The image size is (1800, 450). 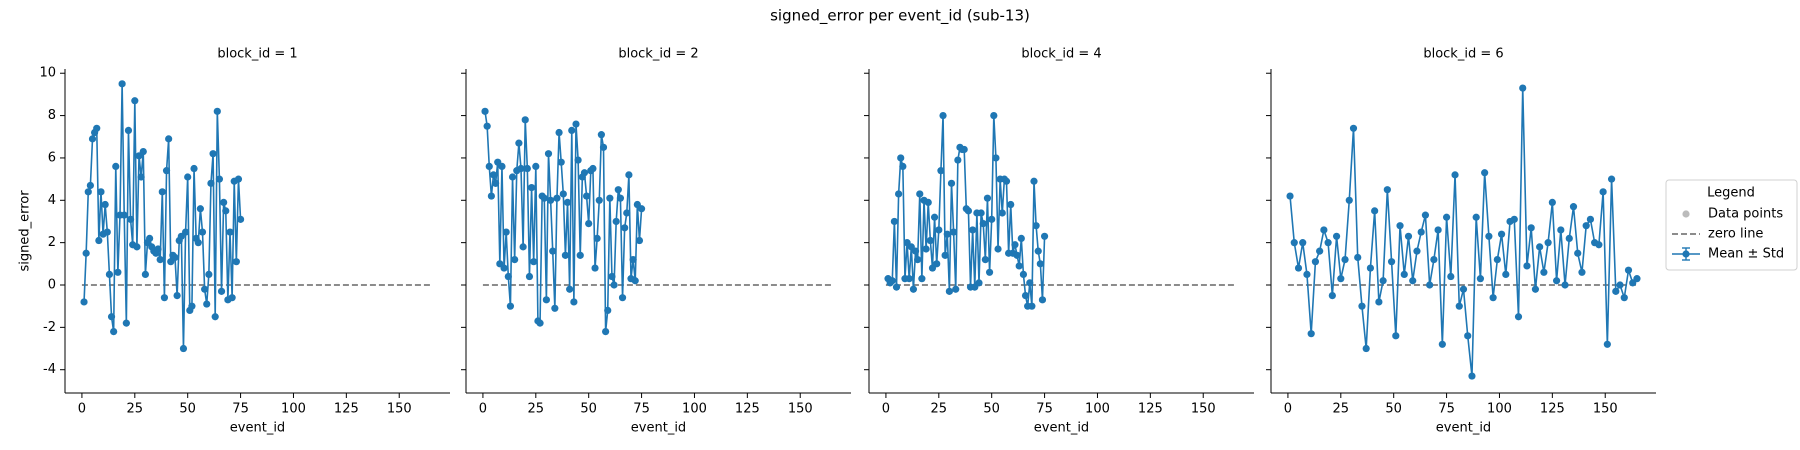 What do you see at coordinates (1746, 254) in the screenshot?
I see `legend-label: Mean ± Std` at bounding box center [1746, 254].